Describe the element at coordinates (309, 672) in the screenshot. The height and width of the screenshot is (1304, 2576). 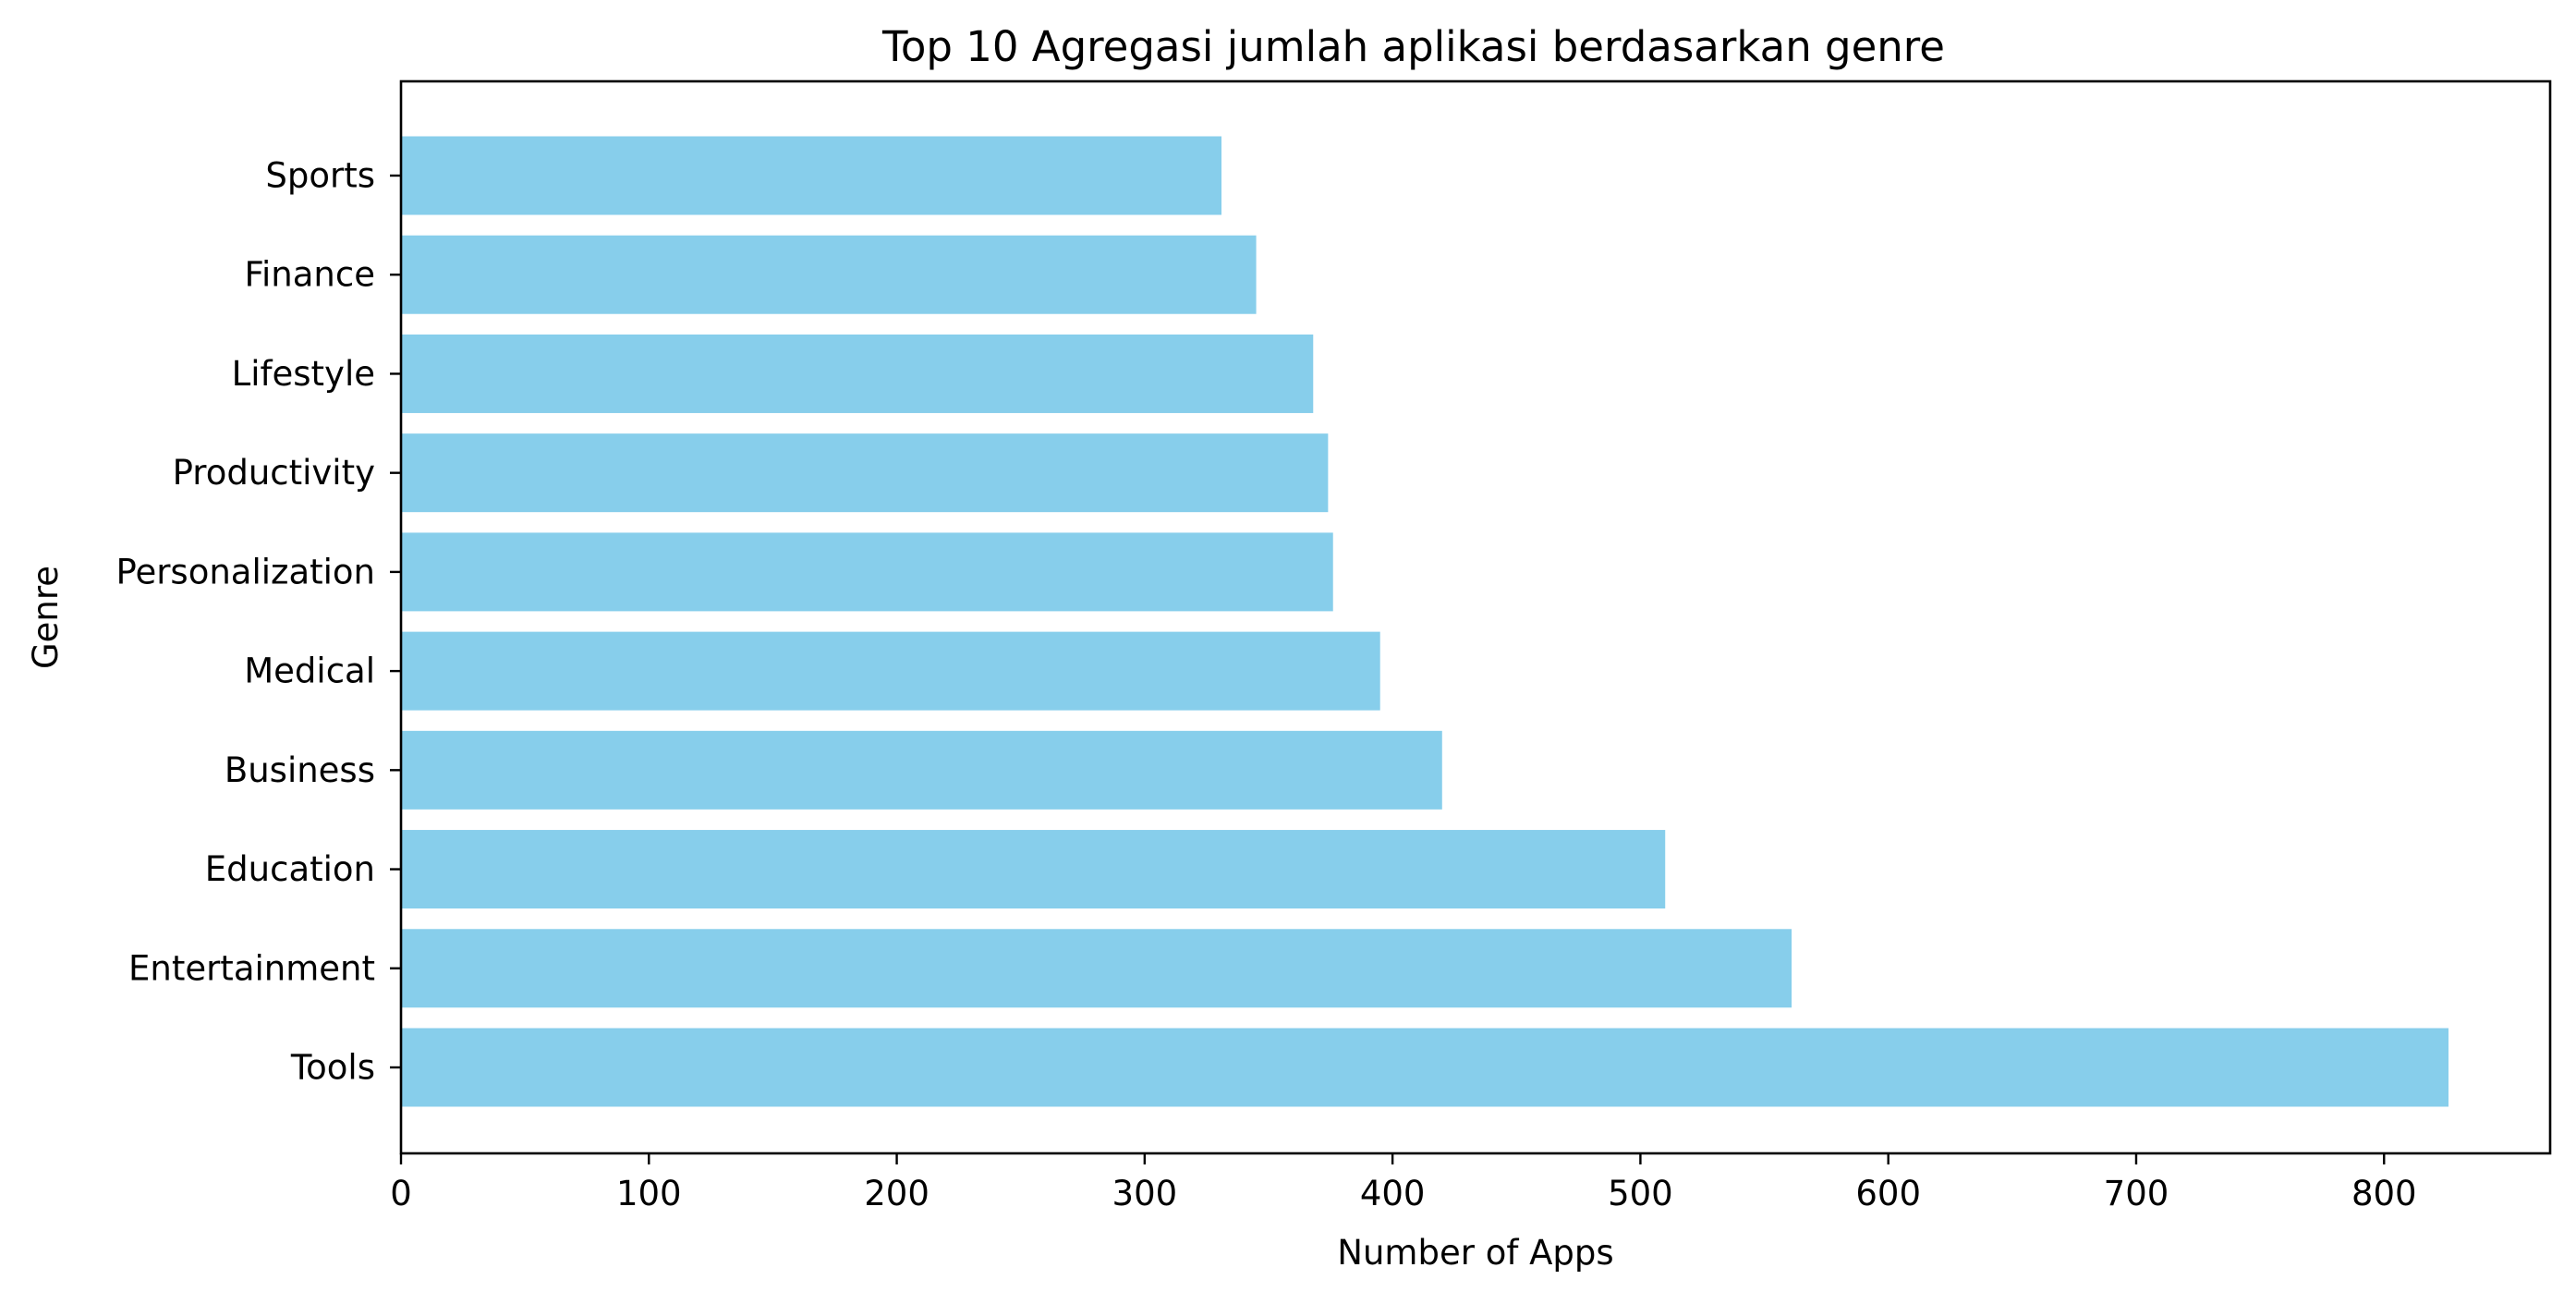
I see `y-tick-label-medical: Medical` at that location.